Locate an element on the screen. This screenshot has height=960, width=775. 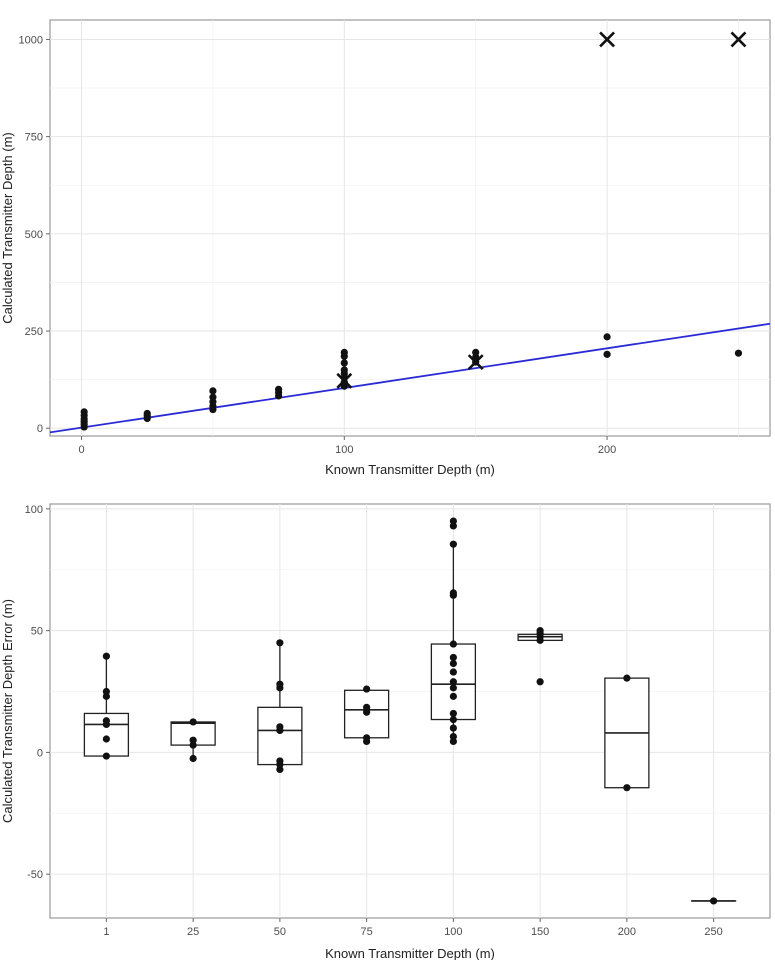
x-tick-label: 75 is located at coordinates (367, 932).